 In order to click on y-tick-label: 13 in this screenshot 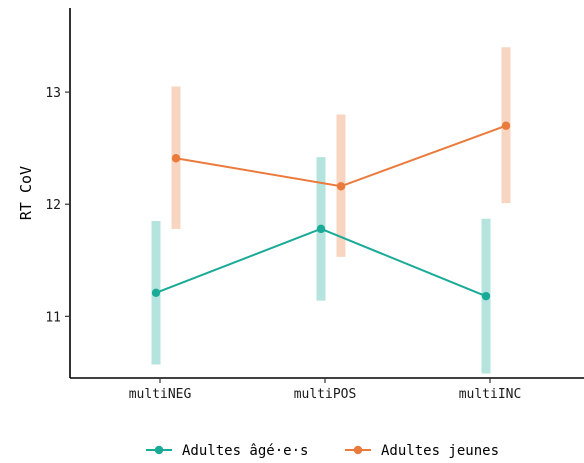, I will do `click(53, 93)`.